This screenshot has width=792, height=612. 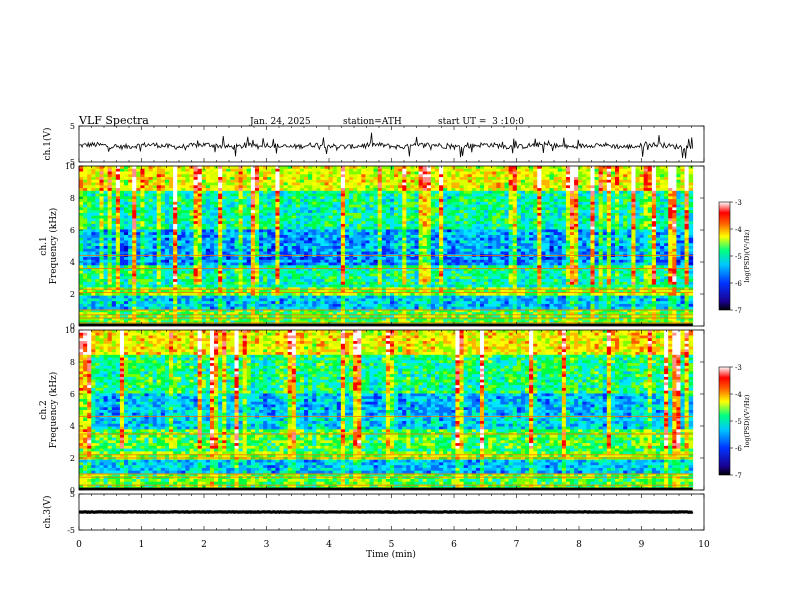 I want to click on ch1_spectrogram-ylabel: Frequency (kHz), so click(x=53, y=246).